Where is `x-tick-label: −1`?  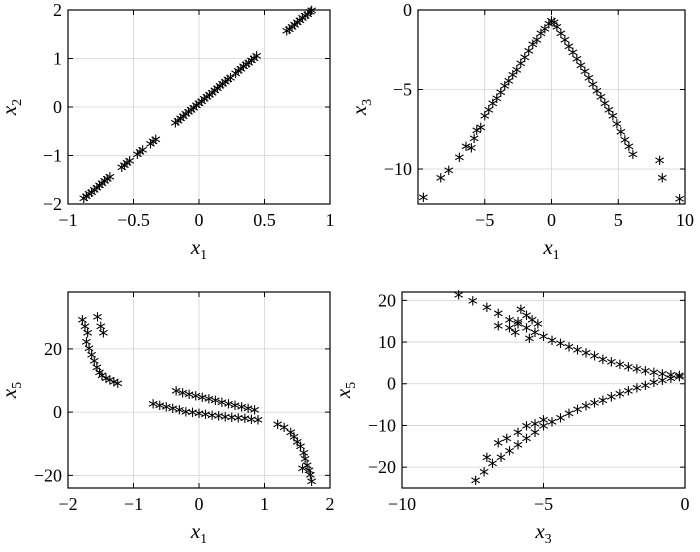
x-tick-label: −1 is located at coordinates (67, 220).